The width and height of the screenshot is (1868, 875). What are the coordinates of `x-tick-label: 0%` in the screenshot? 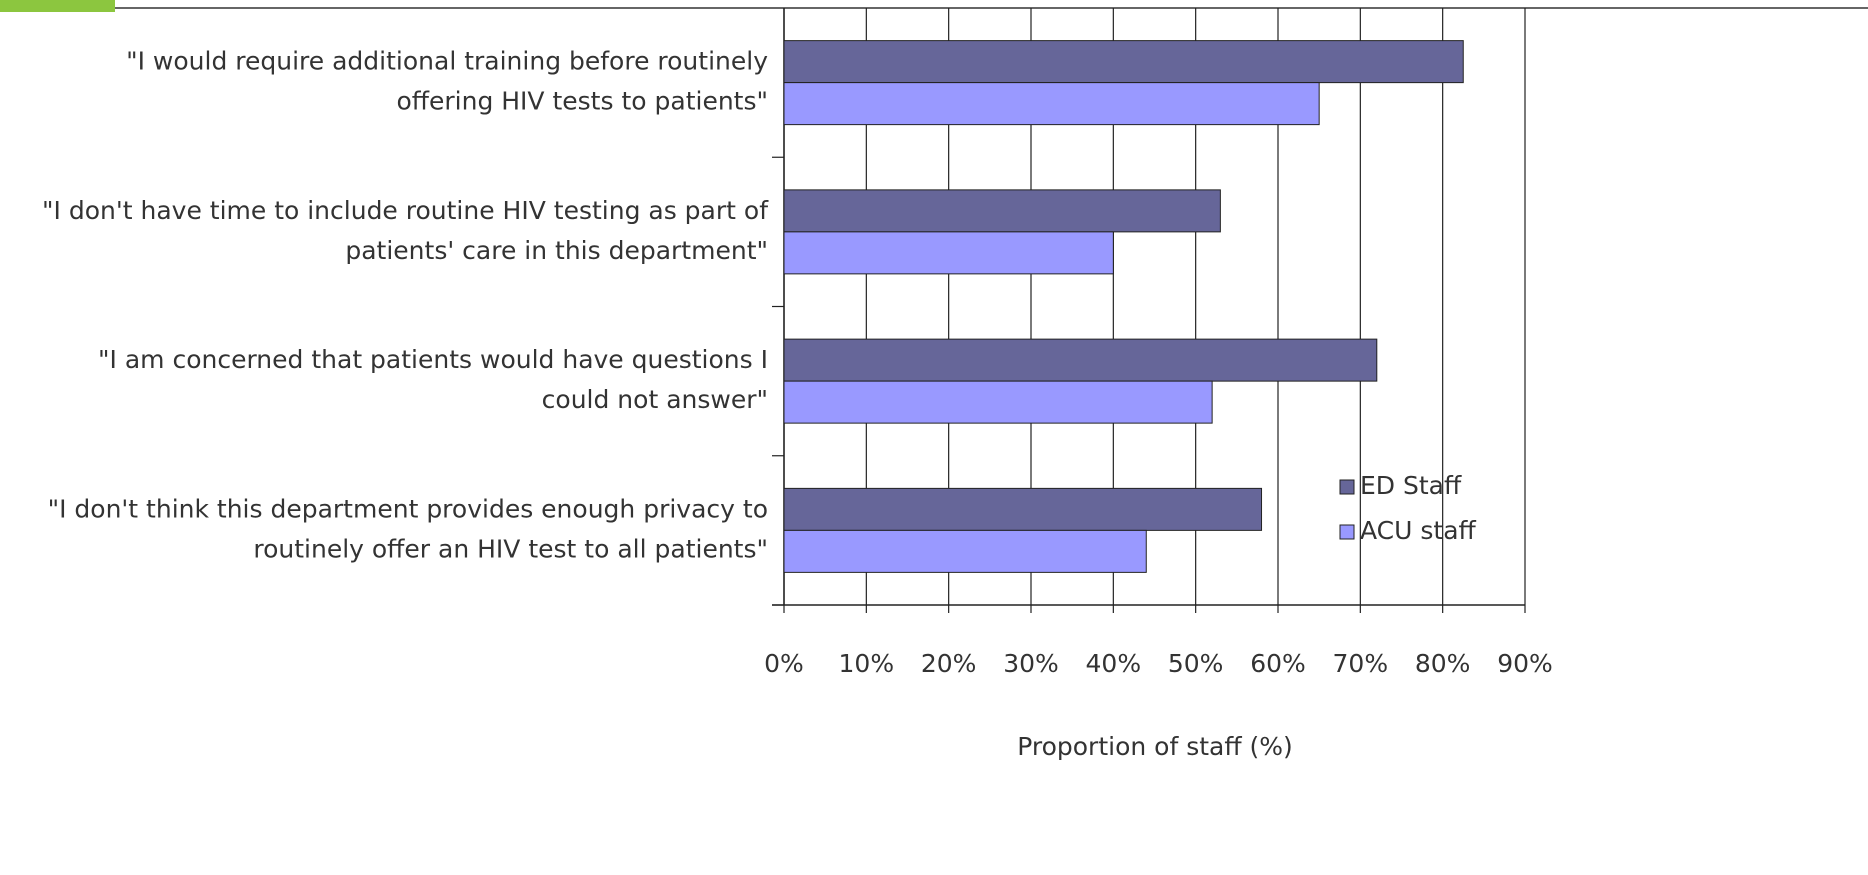 It's located at (784, 663).